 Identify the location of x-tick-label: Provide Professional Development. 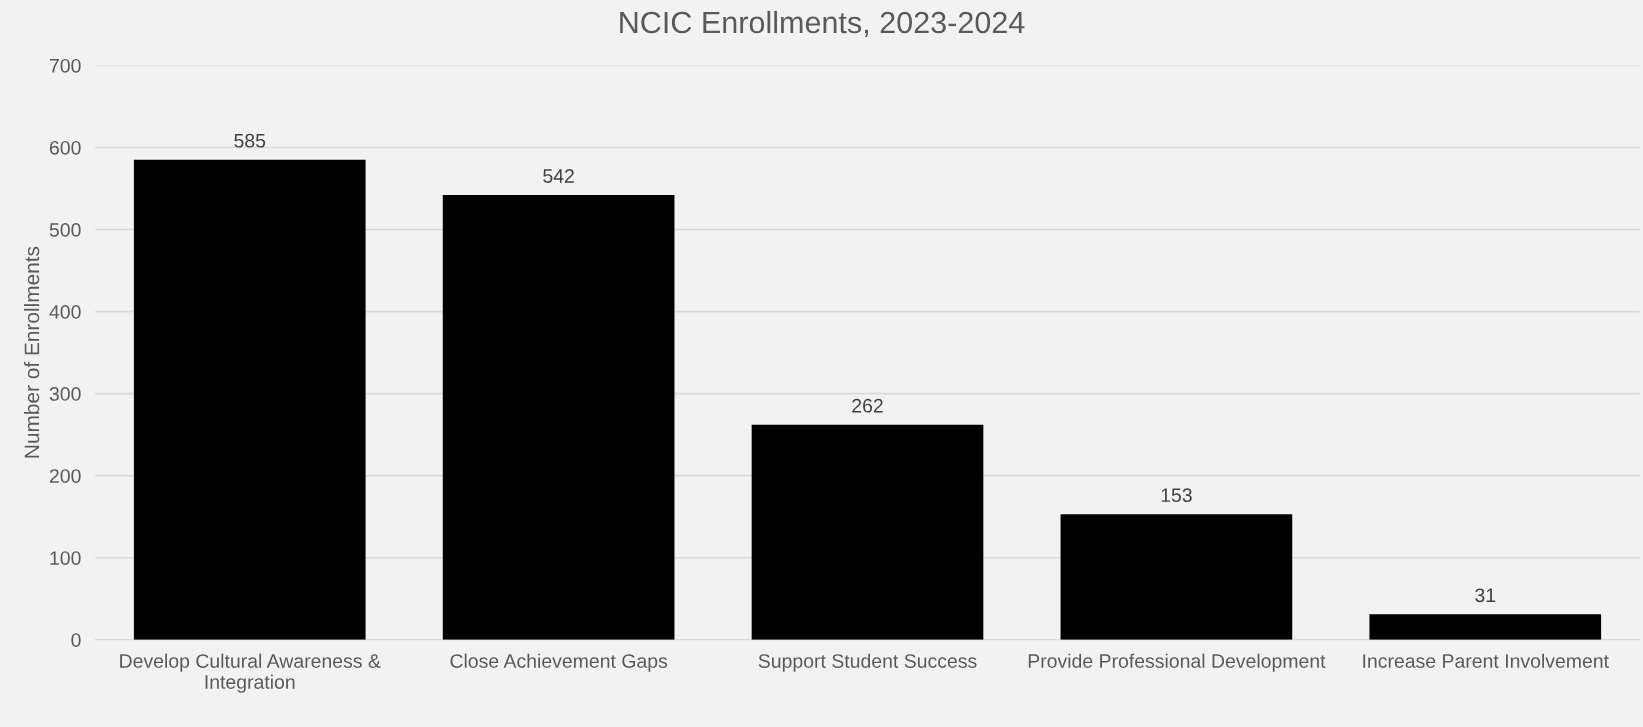
(1177, 662).